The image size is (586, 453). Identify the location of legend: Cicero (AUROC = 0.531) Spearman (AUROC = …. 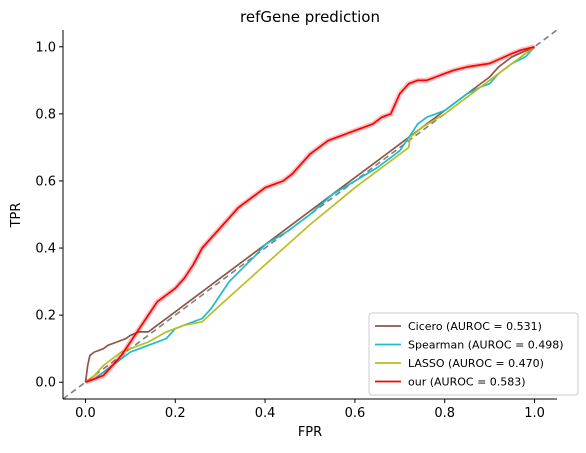
(473, 354).